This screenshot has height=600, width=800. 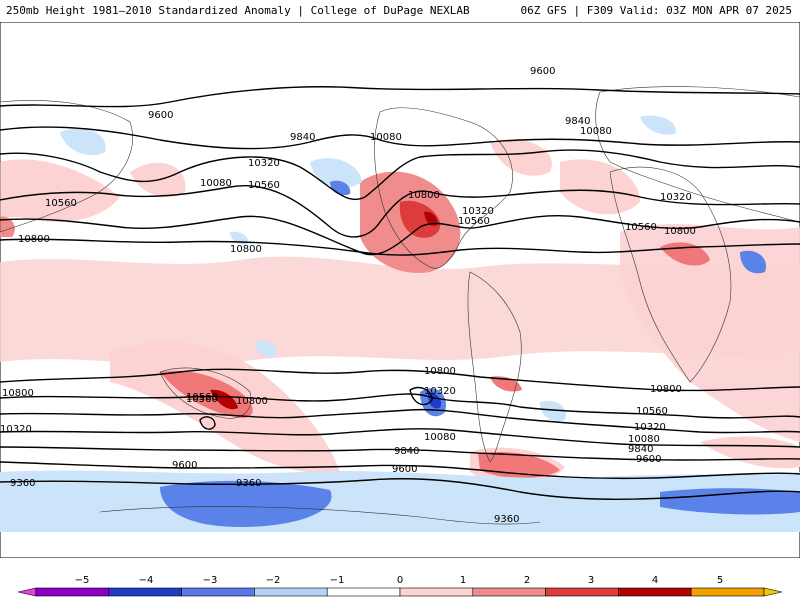 I want to click on colorbar-tick: 5, so click(x=720, y=580).